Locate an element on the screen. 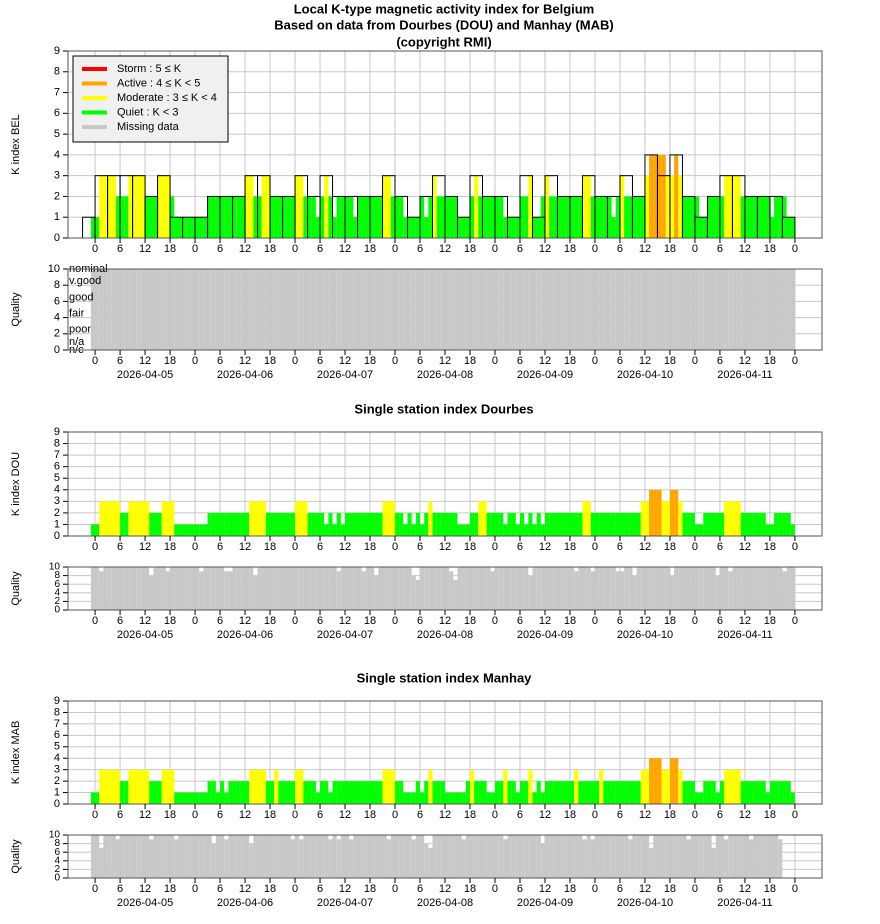 The height and width of the screenshot is (924, 880). quality-level-label: v.good is located at coordinates (85, 281).